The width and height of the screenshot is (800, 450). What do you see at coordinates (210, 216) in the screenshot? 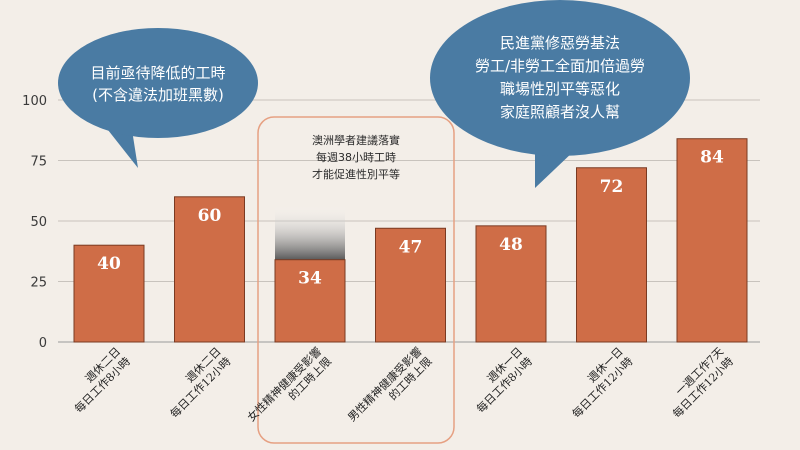
I see `bar-value-label: 60` at bounding box center [210, 216].